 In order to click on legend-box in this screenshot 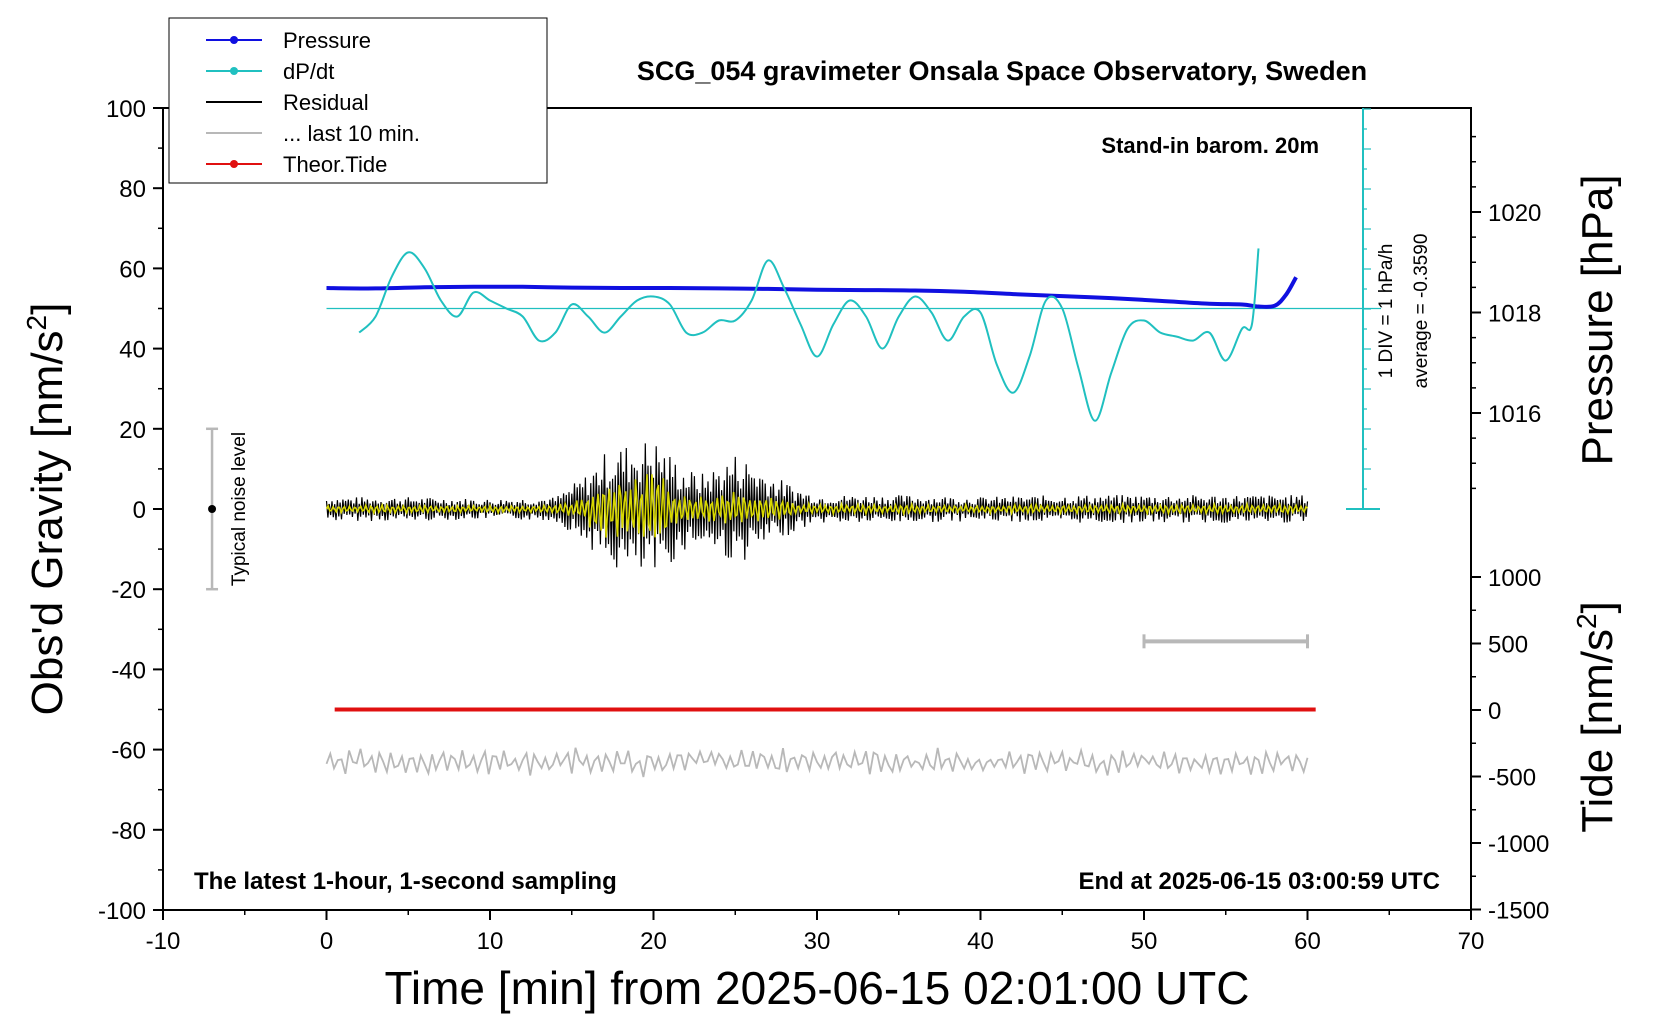, I will do `click(358, 100)`.